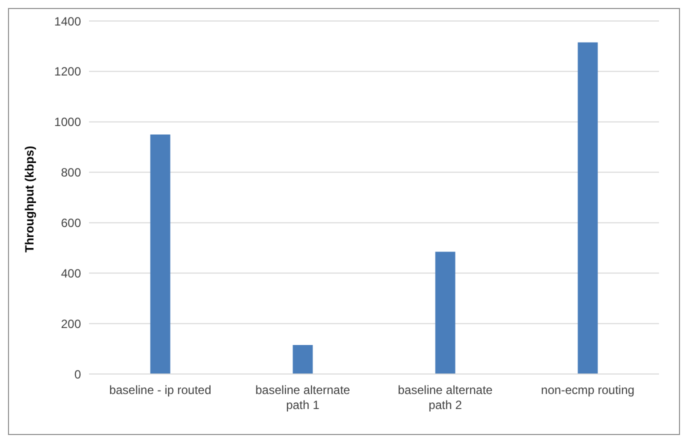 This screenshot has width=696, height=443. I want to click on x-tick-label: baseline - ip routed, so click(160, 390).